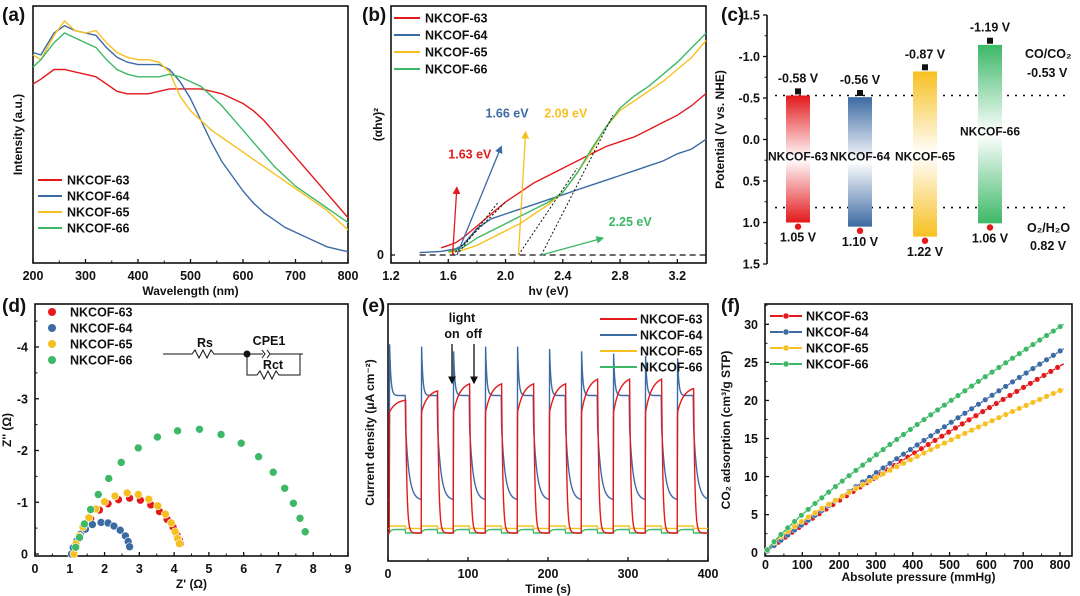 This screenshot has width=1080, height=596. Describe the element at coordinates (860, 80) in the screenshot. I see `cb-value-label: -0.56 V` at that location.